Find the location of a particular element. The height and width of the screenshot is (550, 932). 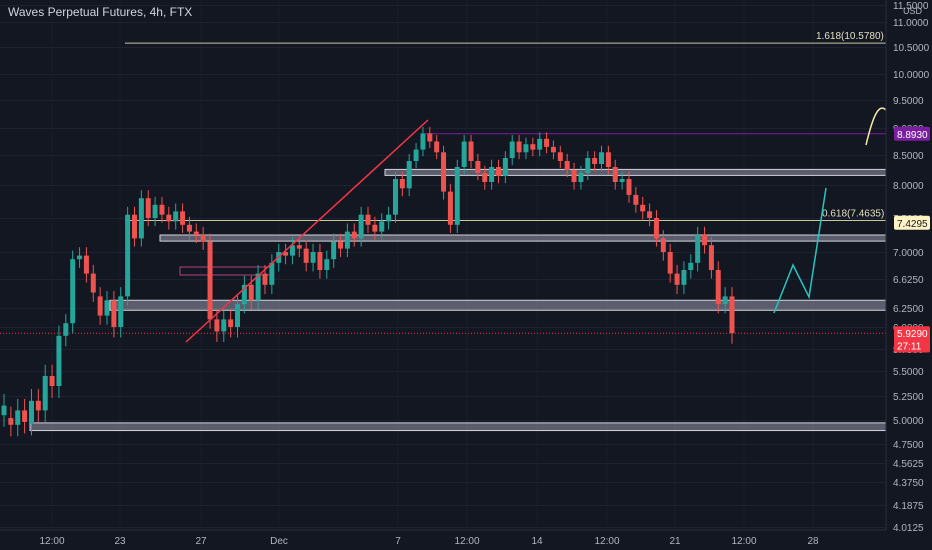

fib-label: 0.618(7.4635) is located at coordinates (853, 213).